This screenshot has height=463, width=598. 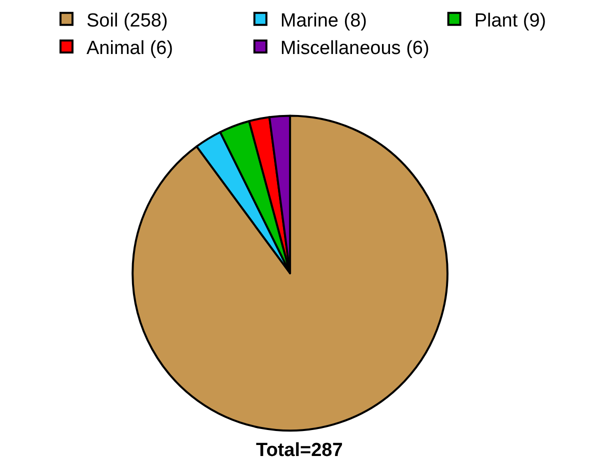 What do you see at coordinates (130, 48) in the screenshot?
I see `legend-label: Animal (6)` at bounding box center [130, 48].